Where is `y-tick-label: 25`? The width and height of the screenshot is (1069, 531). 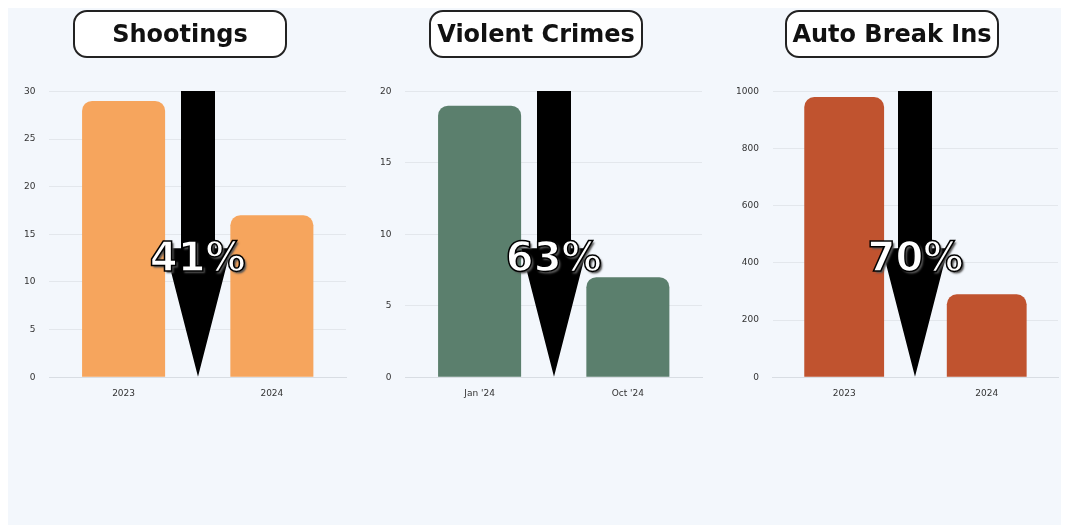 y-tick-label: 25 is located at coordinates (30, 138).